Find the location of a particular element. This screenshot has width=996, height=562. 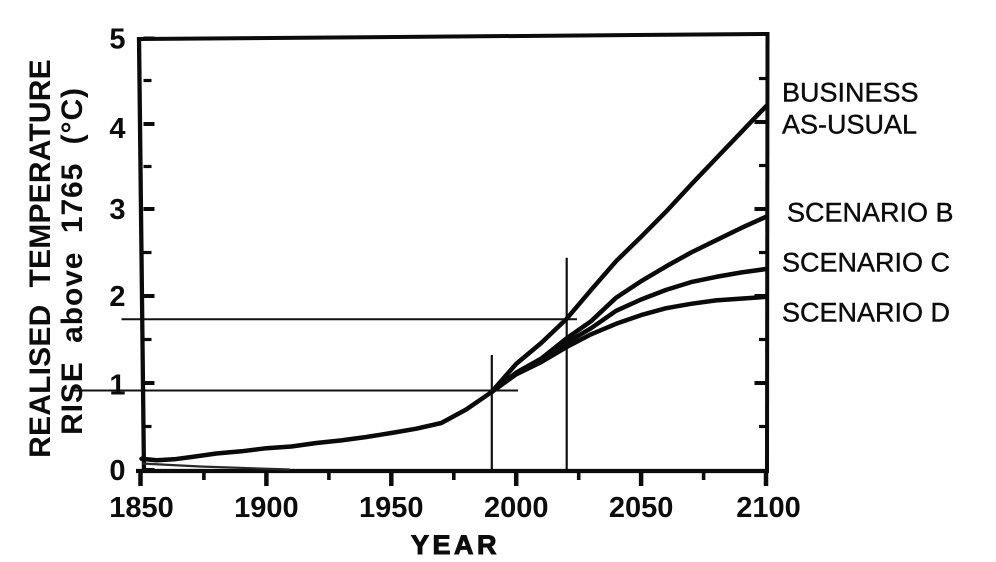

svg-text: 2000 is located at coordinates (516, 508).